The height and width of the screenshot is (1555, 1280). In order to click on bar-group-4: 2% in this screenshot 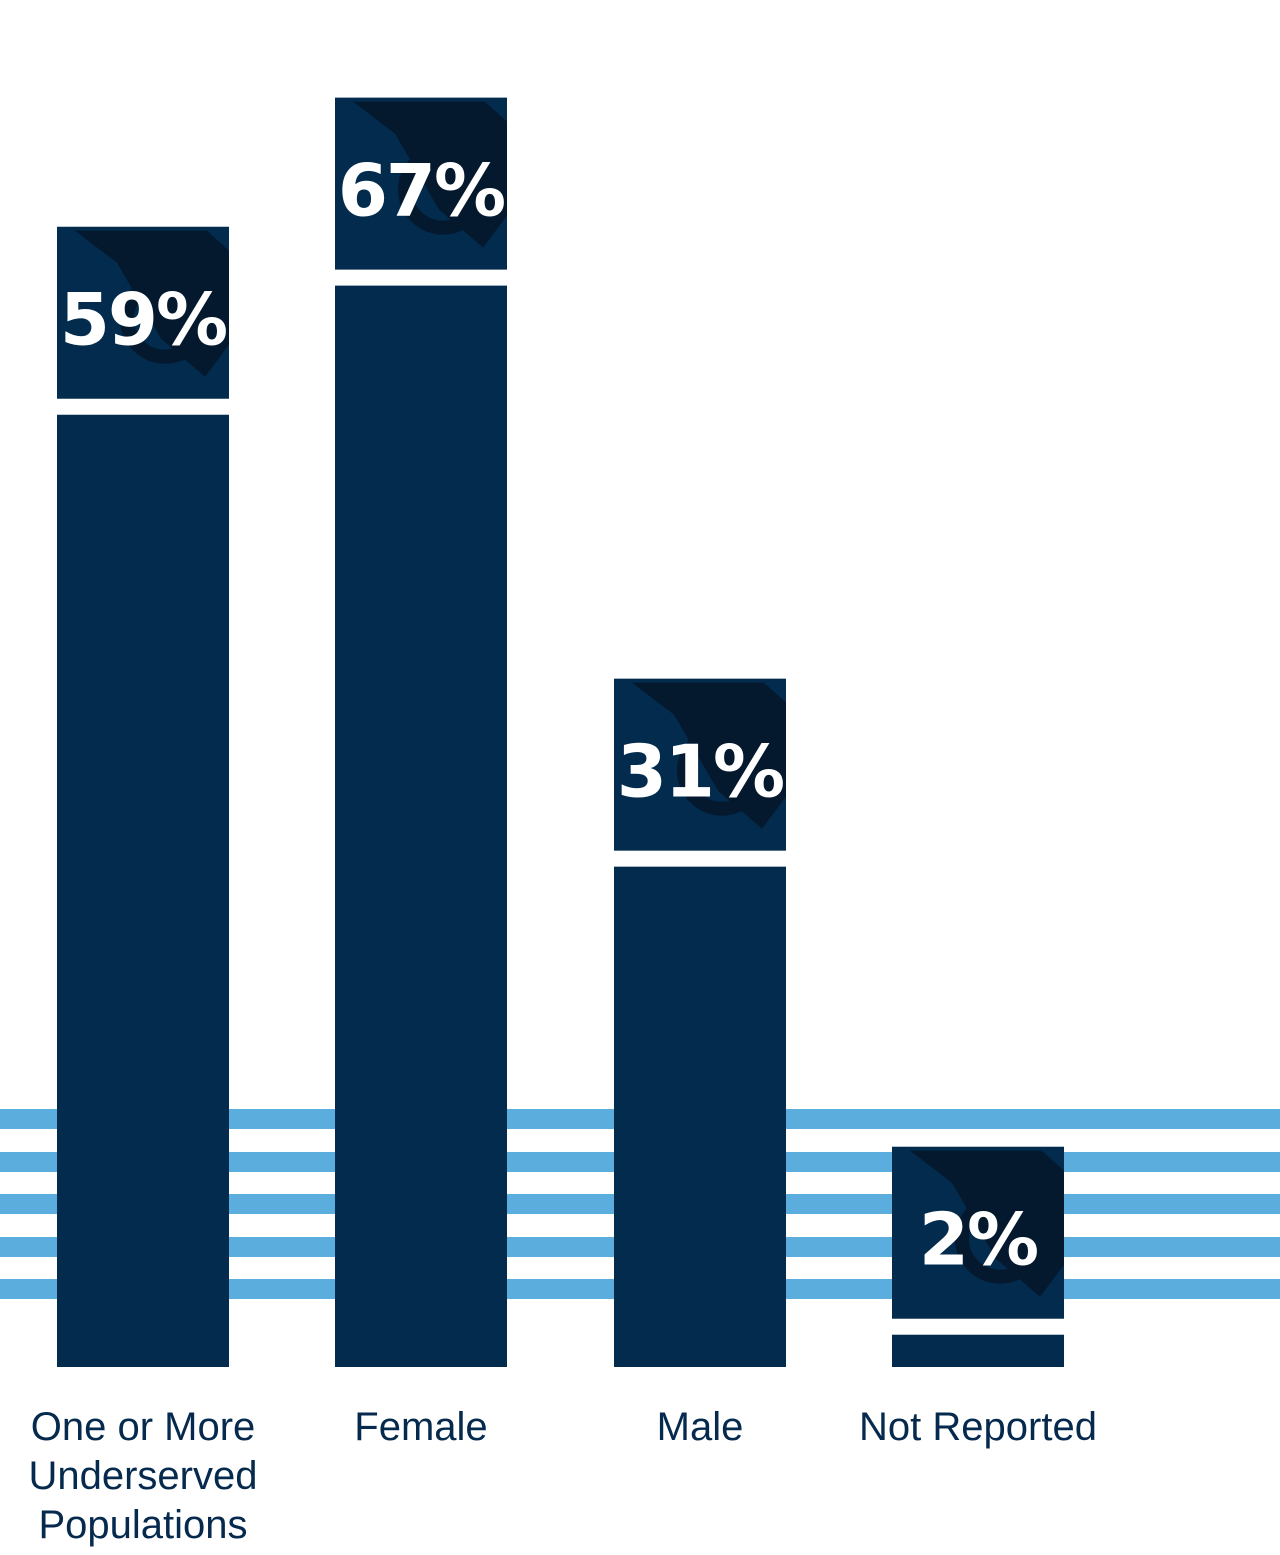, I will do `click(978, 1256)`.